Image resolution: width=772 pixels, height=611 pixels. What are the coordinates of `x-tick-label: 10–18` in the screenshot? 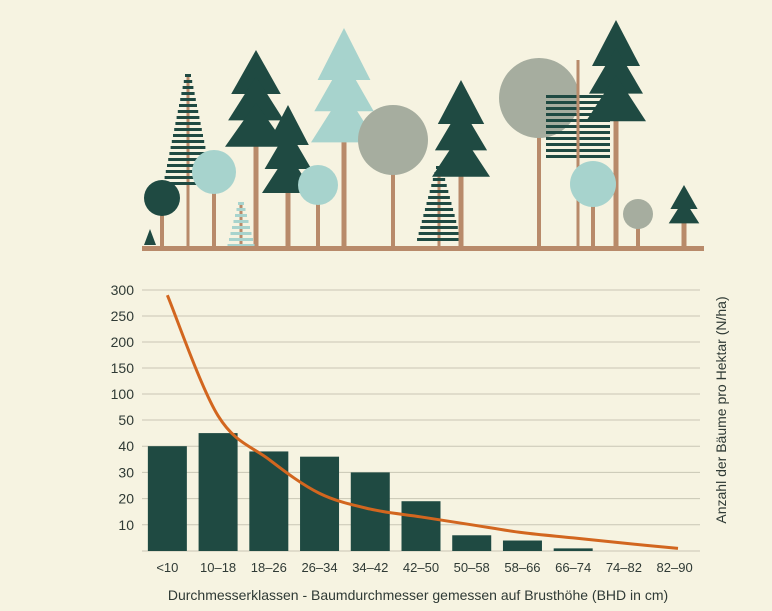 It's located at (218, 567).